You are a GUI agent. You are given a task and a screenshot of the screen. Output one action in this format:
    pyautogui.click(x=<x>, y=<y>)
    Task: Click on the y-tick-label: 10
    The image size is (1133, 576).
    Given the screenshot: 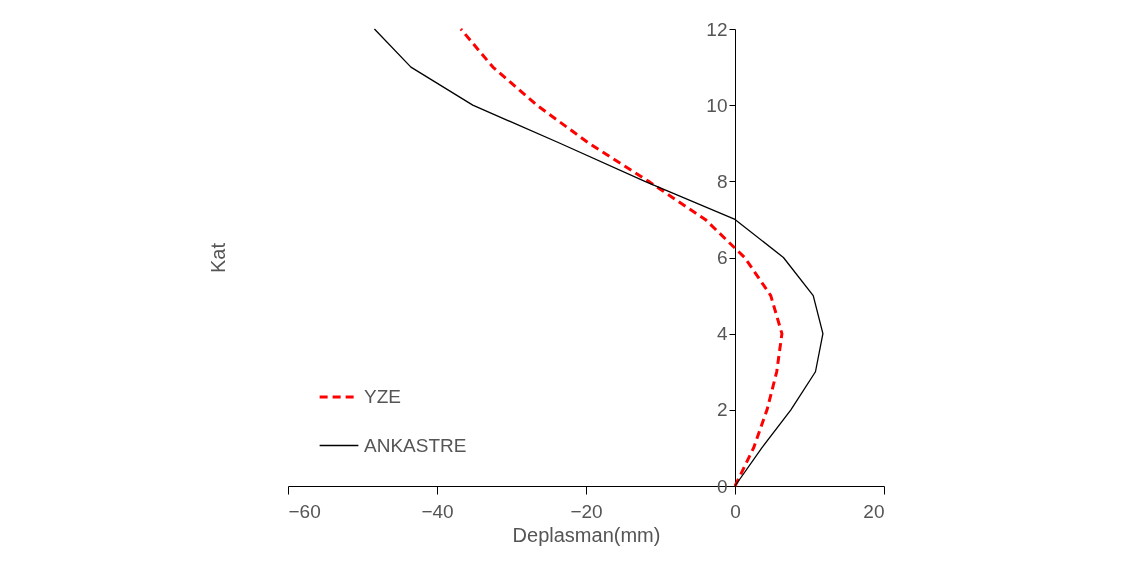 What is the action you would take?
    pyautogui.click(x=717, y=105)
    